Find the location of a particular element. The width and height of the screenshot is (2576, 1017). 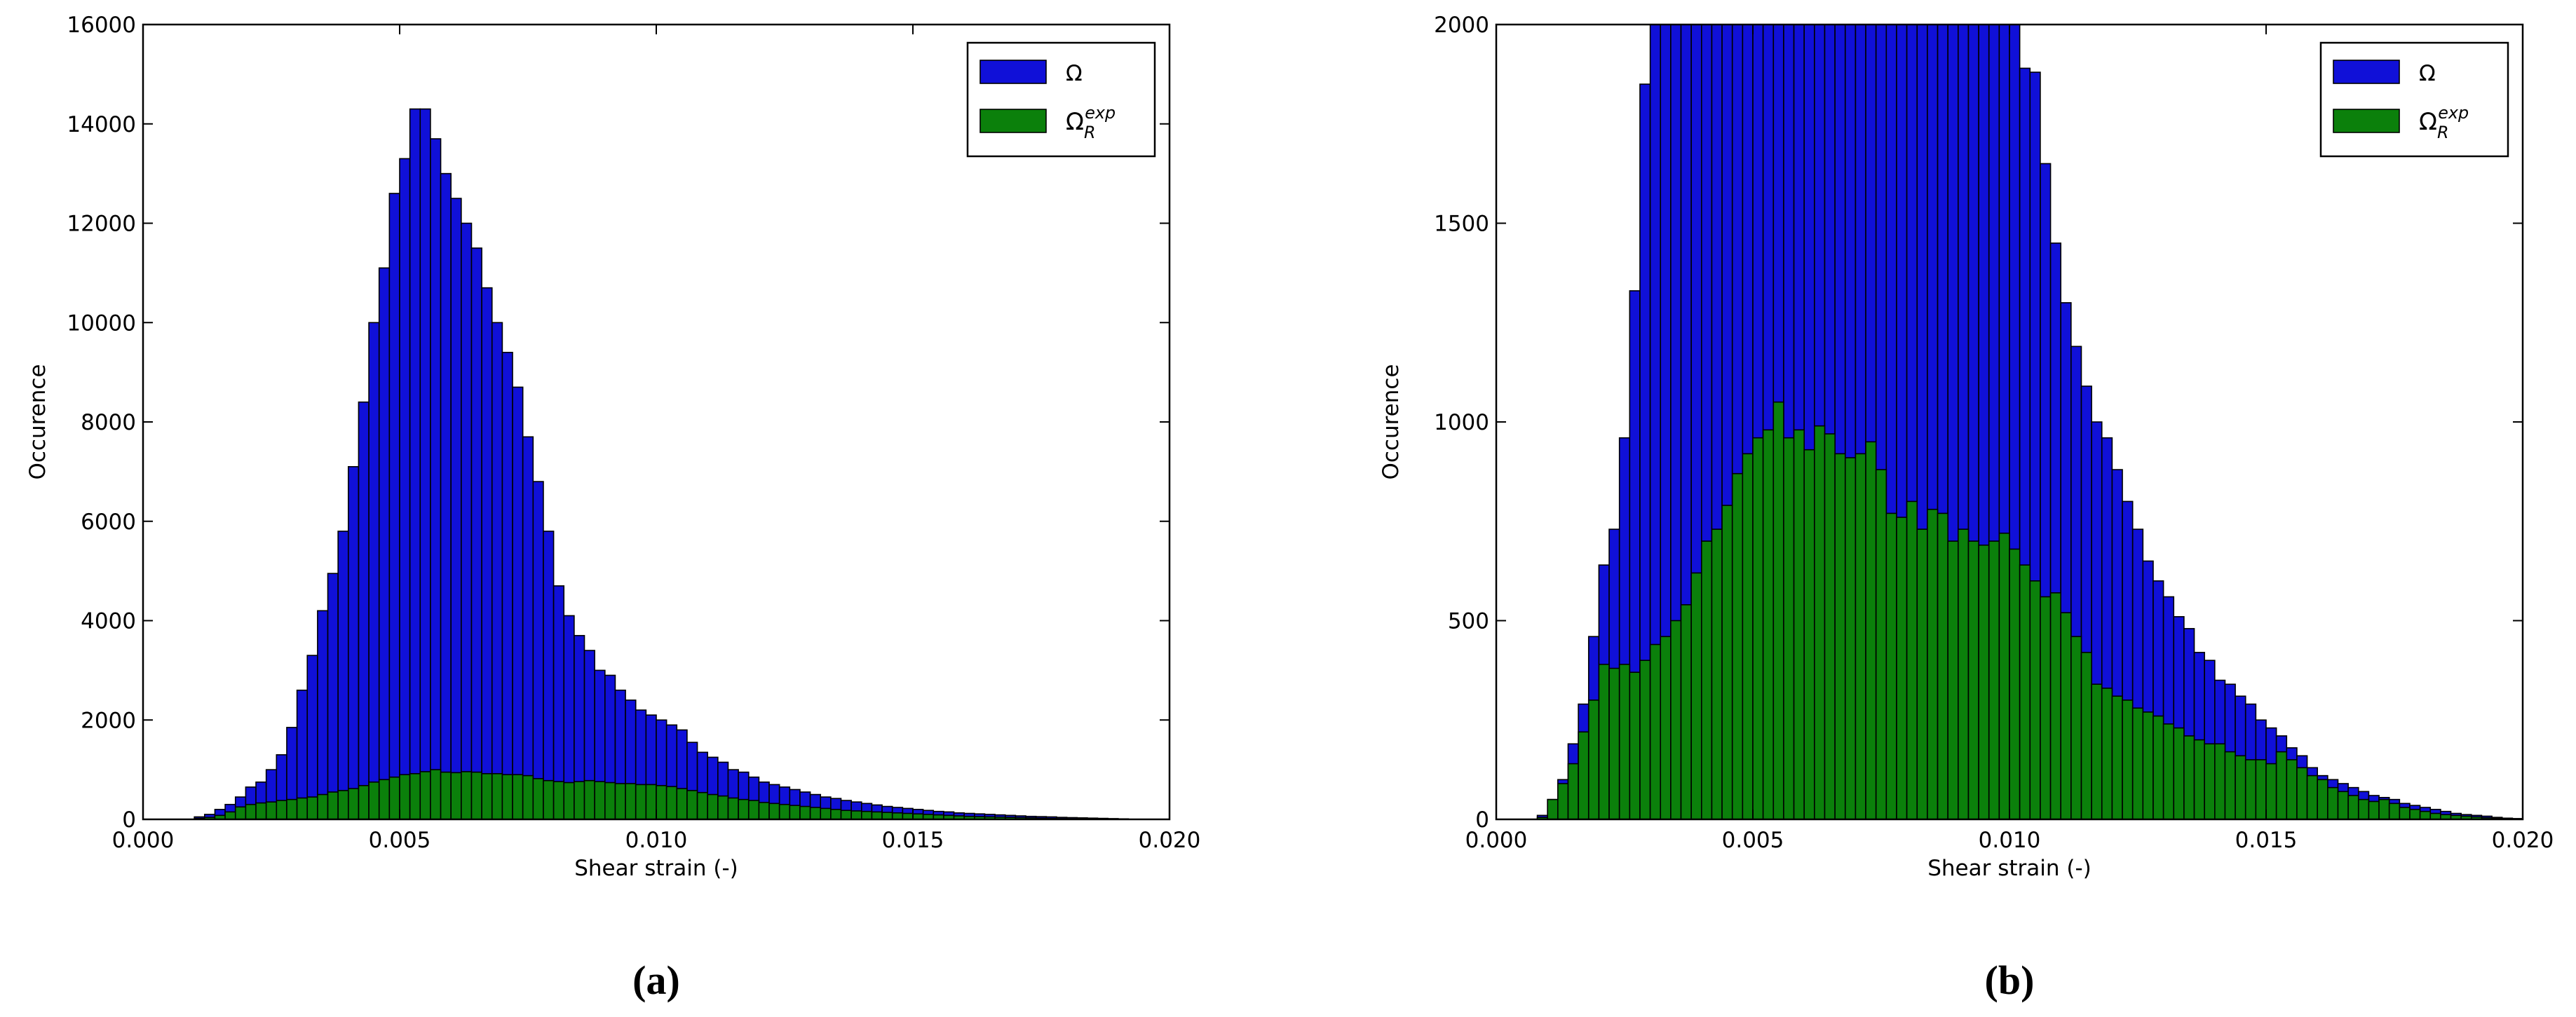

legend-label: ΩRexp is located at coordinates (1091, 123).